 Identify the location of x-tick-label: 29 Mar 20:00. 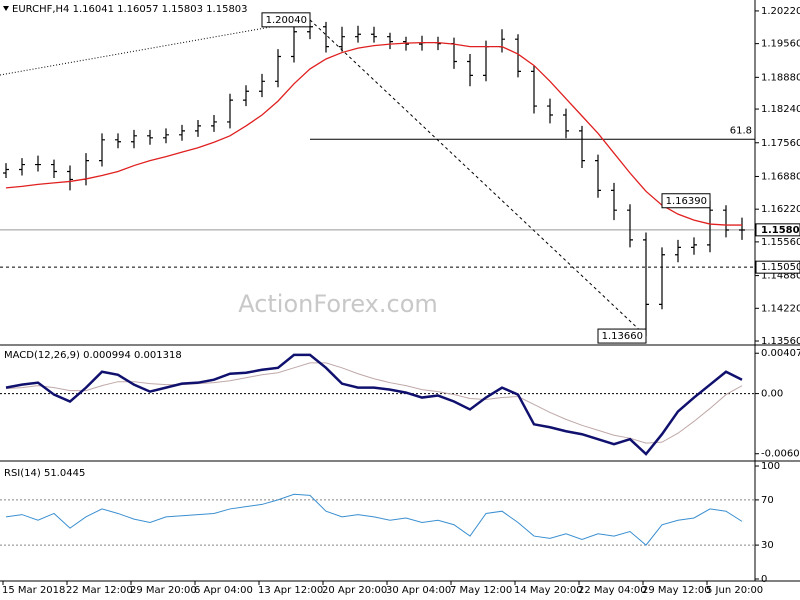
(163, 590).